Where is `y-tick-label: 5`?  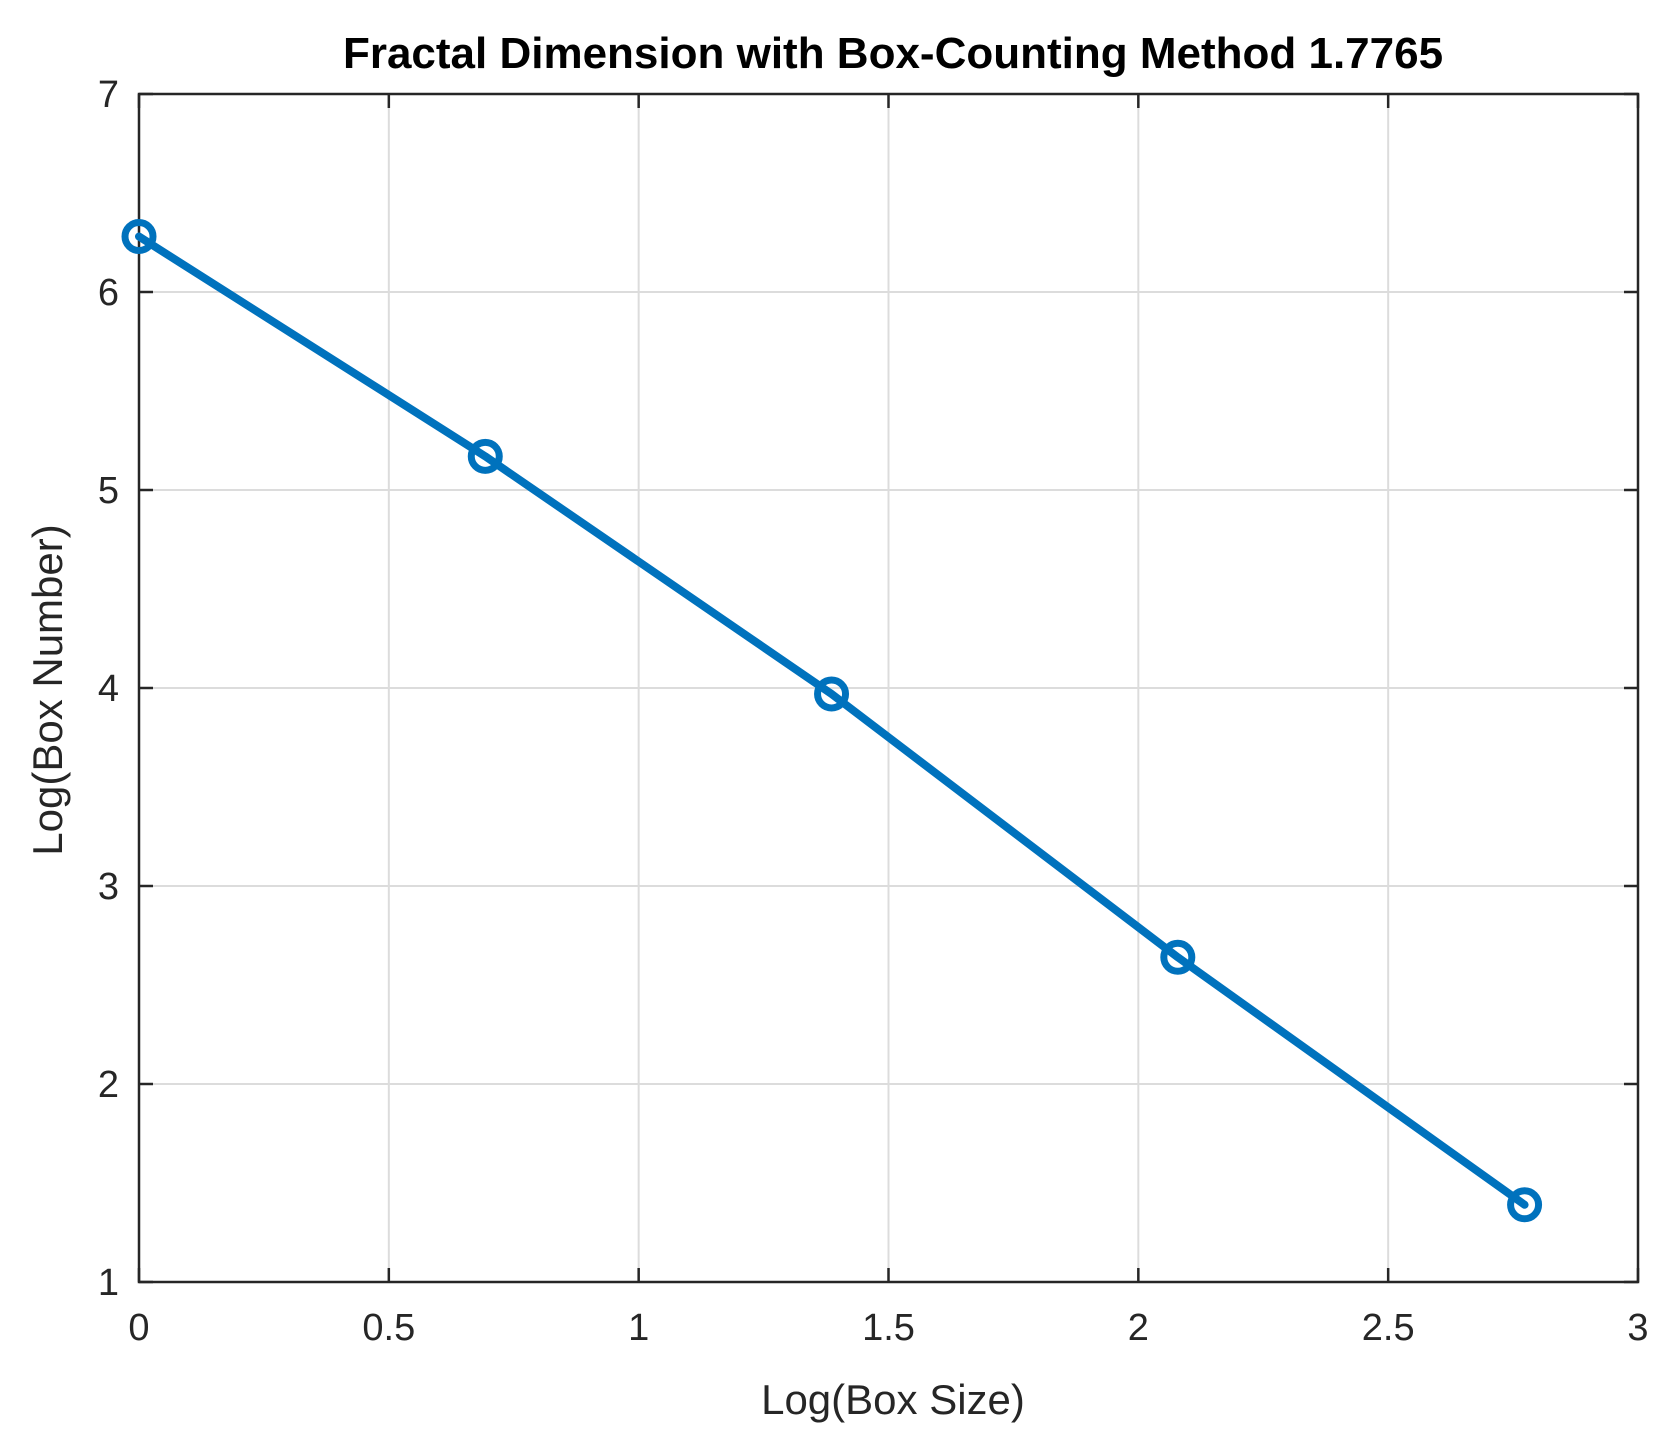 y-tick-label: 5 is located at coordinates (108, 491).